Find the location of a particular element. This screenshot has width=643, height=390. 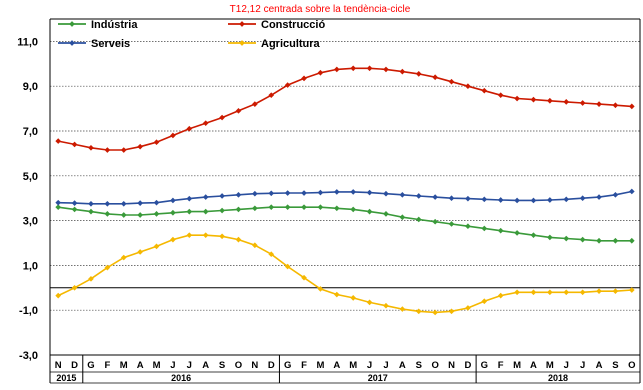

y-tick-label: 7,0 is located at coordinates (30, 132).